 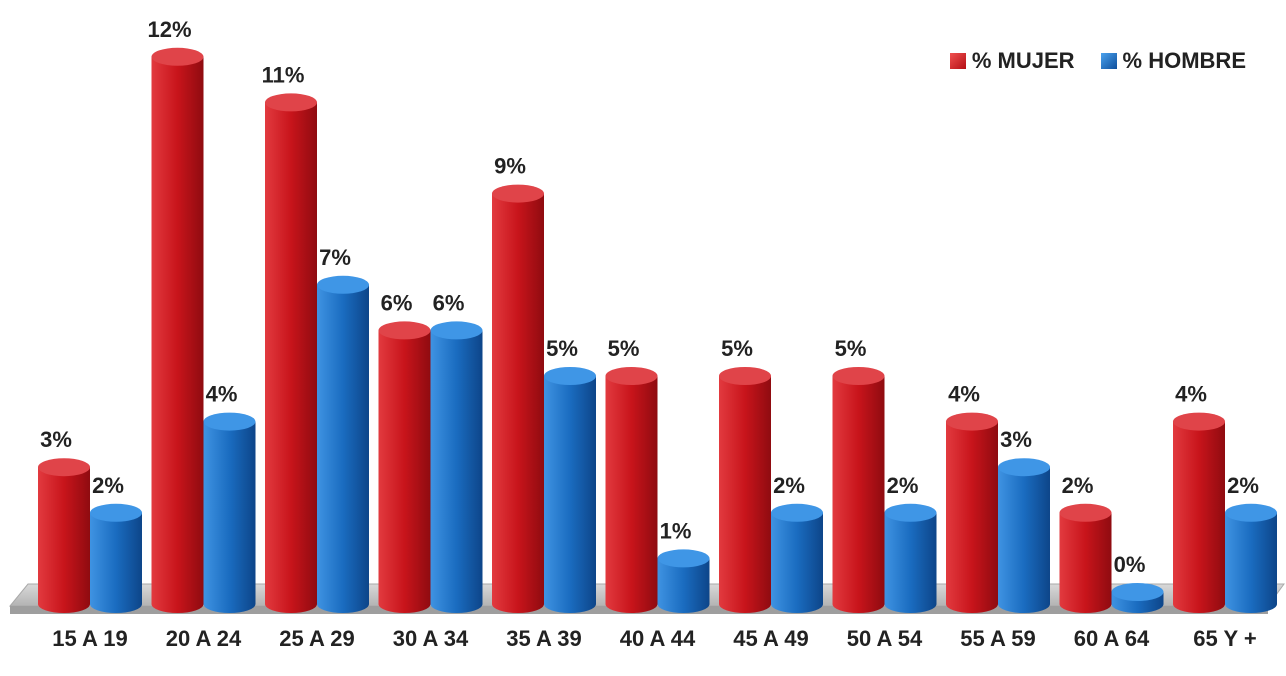 I want to click on legend-item-mujer: % MUJER, so click(x=1012, y=61).